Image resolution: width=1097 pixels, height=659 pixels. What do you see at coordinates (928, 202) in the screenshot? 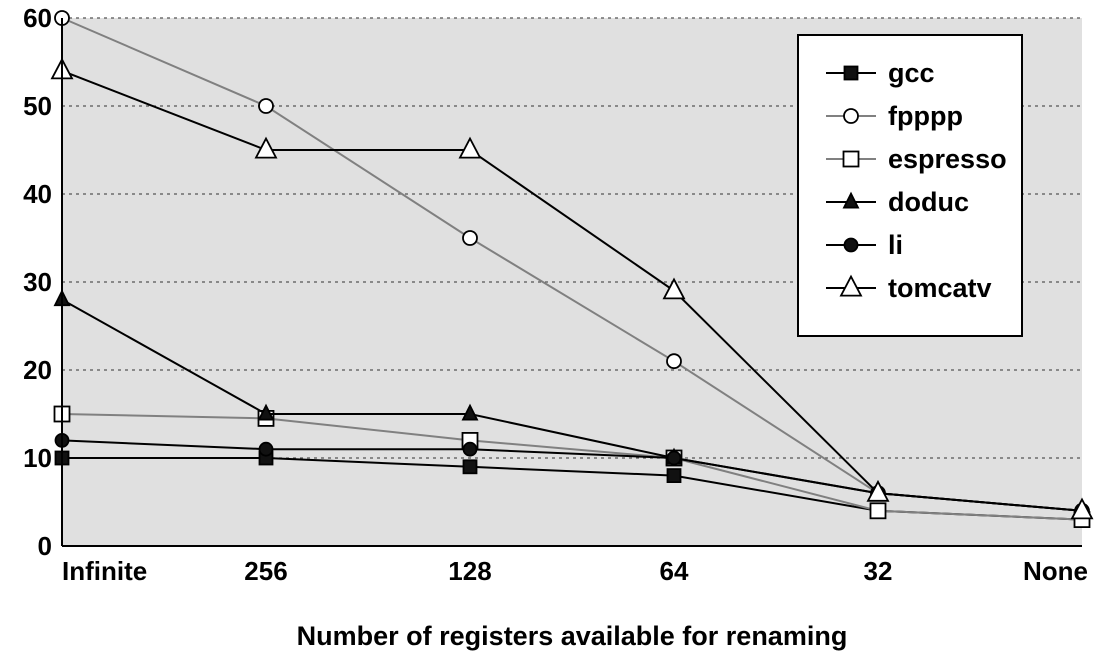
I see `legend-label: doduc` at bounding box center [928, 202].